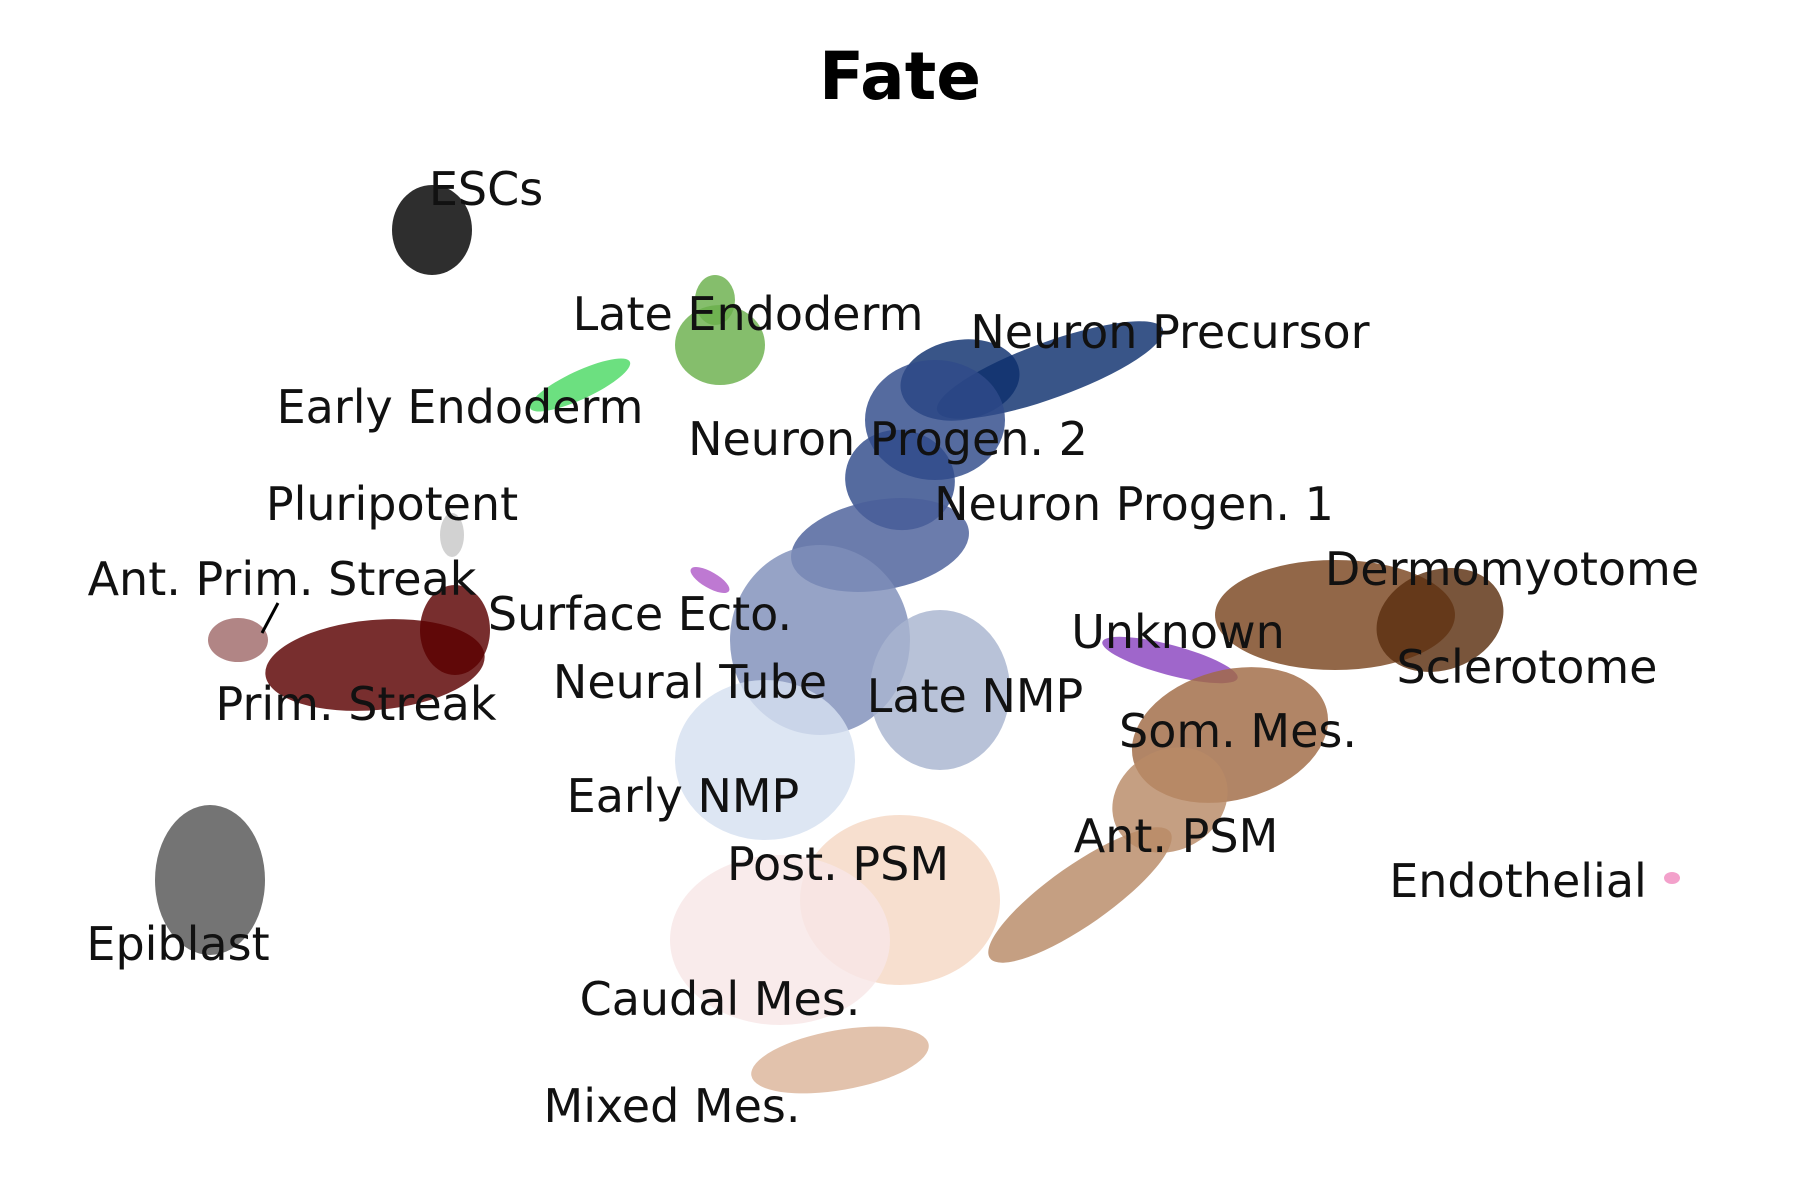 Image resolution: width=1800 pixels, height=1200 pixels. I want to click on label-dermomyotome: Dermomyotome, so click(1512, 569).